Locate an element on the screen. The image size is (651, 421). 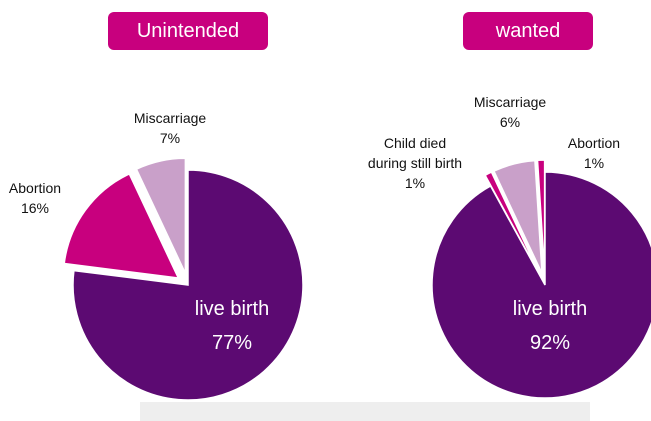
chart-title: wanted is located at coordinates (528, 31).